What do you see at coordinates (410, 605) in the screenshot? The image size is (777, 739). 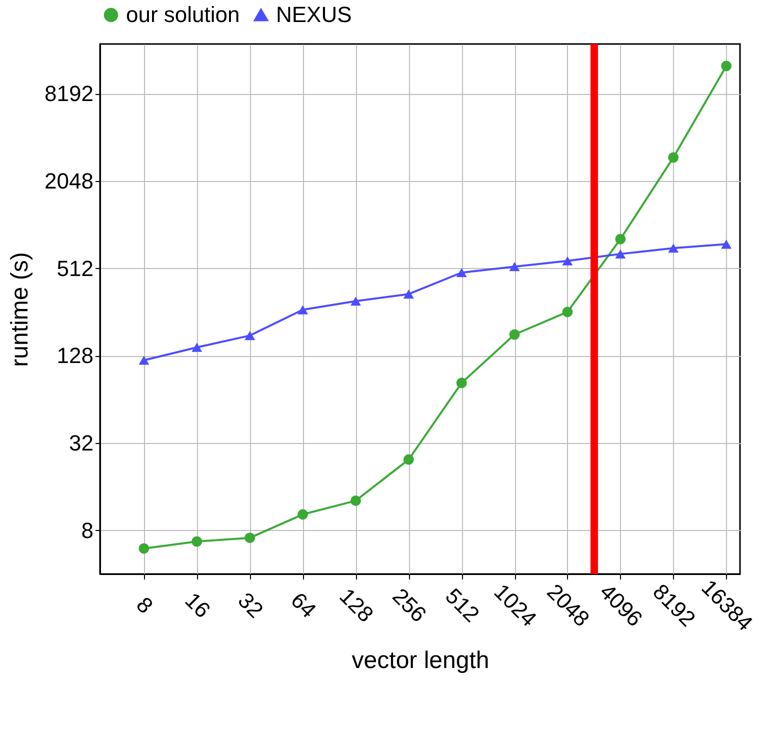 I see `x-tick-label: 256` at bounding box center [410, 605].